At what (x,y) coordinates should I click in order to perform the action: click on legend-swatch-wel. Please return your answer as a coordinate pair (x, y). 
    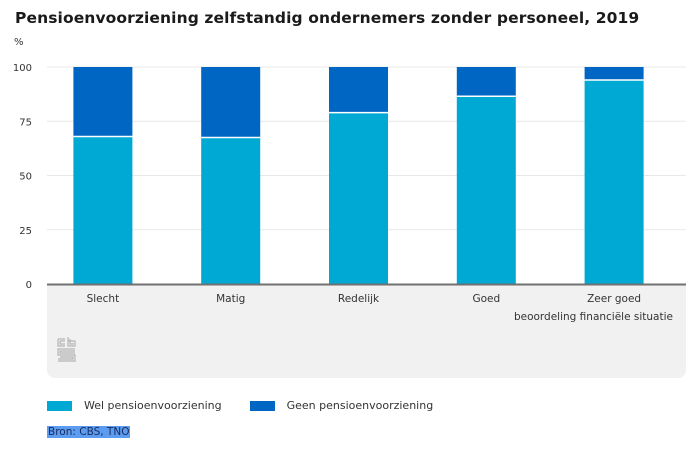
    Looking at the image, I should click on (59, 405).